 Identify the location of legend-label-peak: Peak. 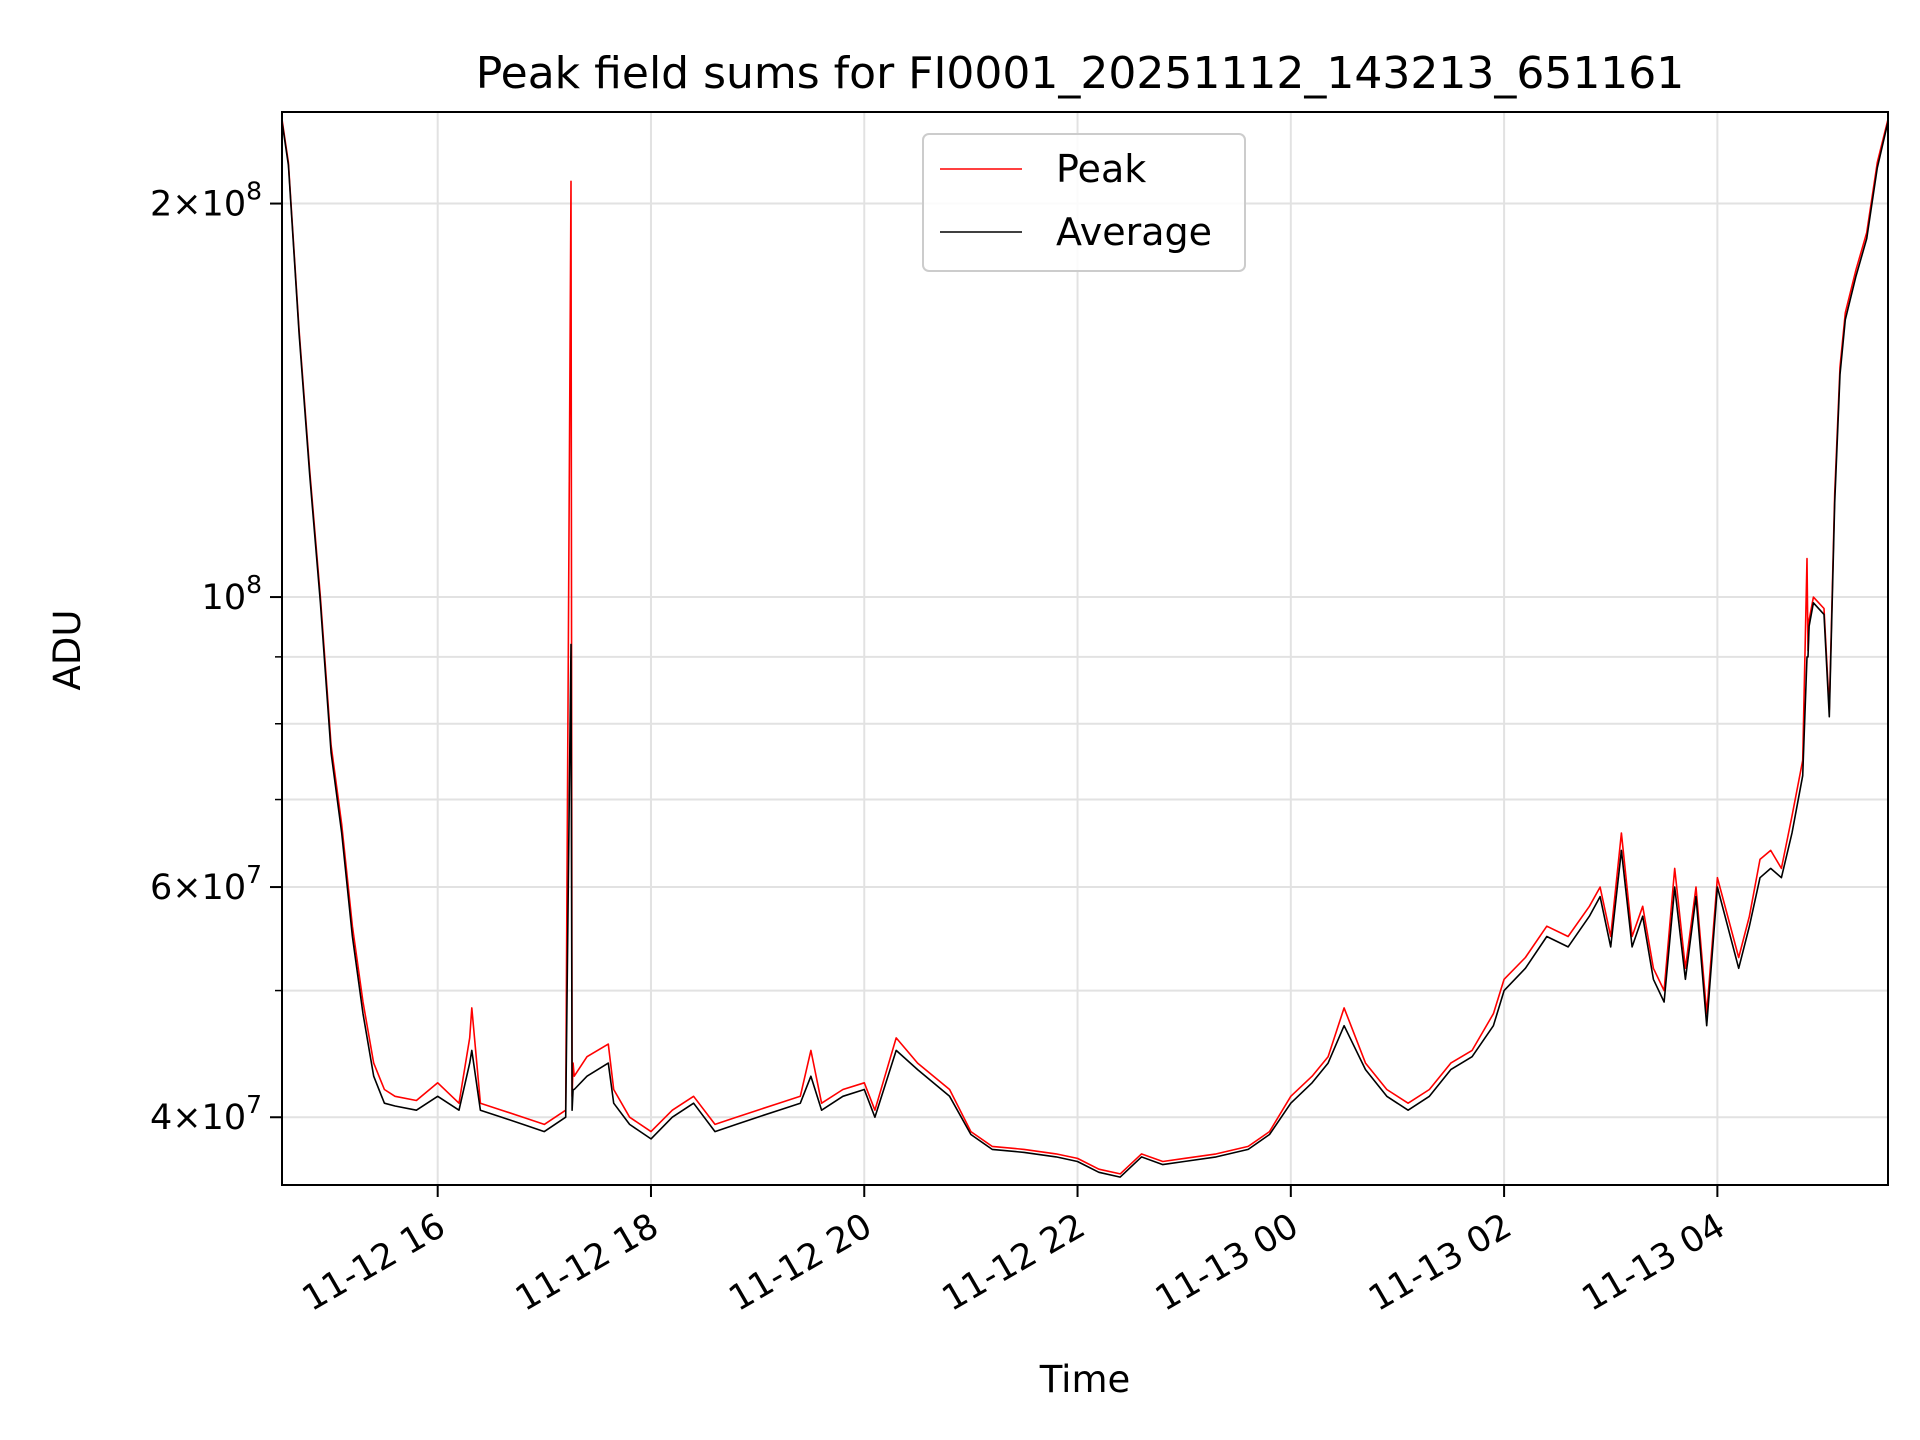
(1101, 169).